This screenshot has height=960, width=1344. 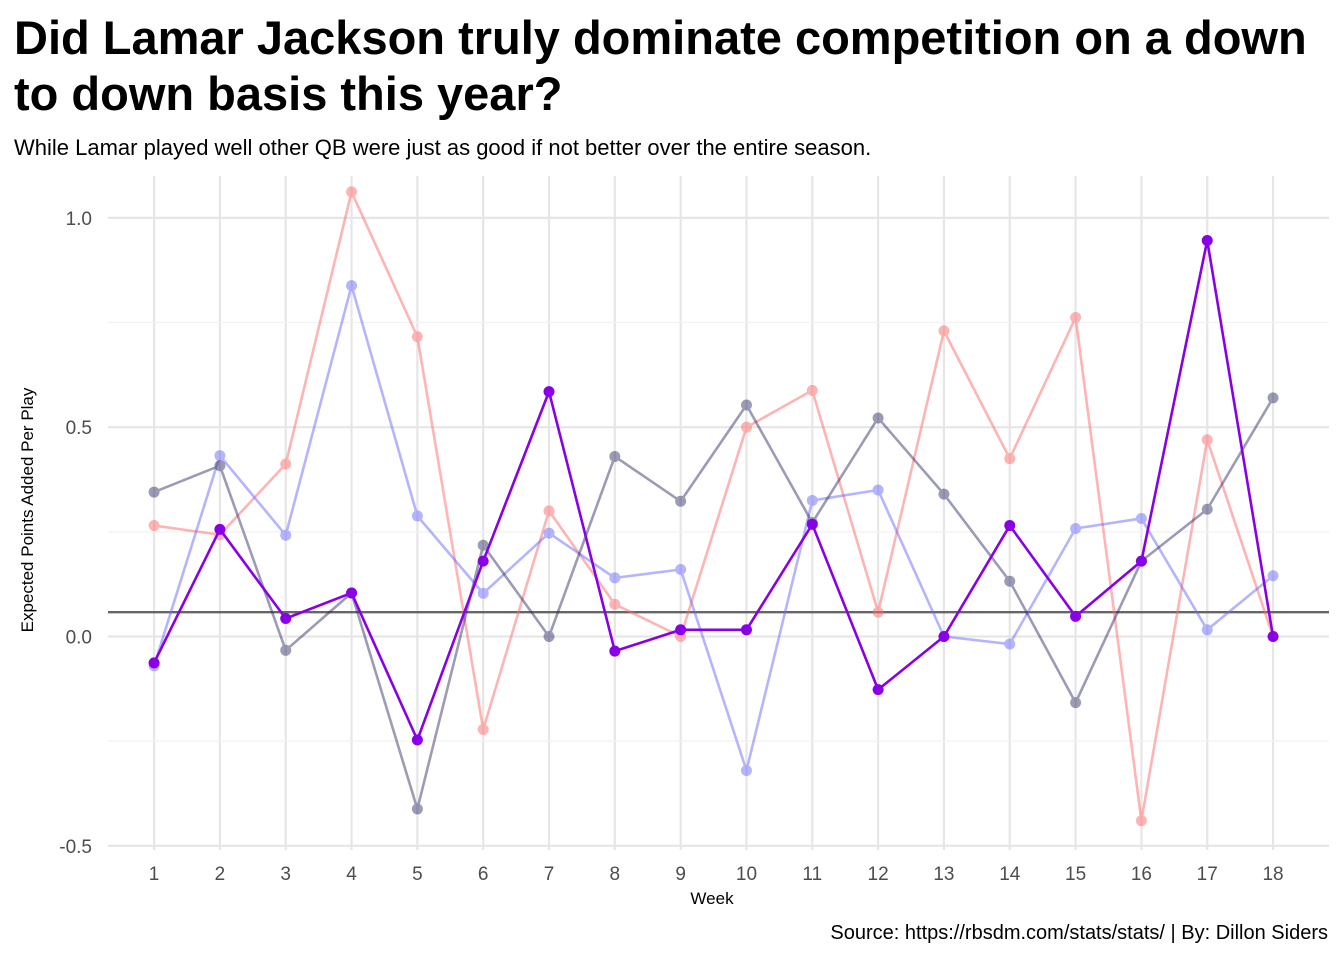 I want to click on x-tick-label: 12, so click(x=878, y=874).